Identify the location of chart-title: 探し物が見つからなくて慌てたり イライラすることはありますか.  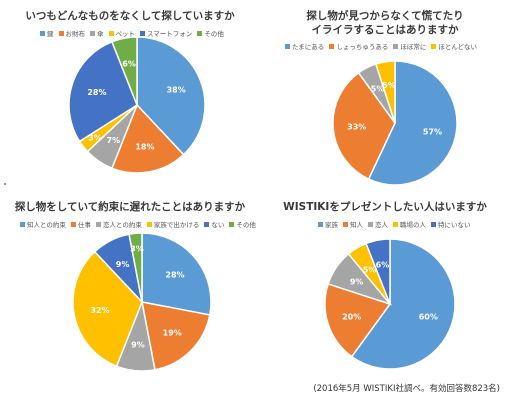
(385, 23).